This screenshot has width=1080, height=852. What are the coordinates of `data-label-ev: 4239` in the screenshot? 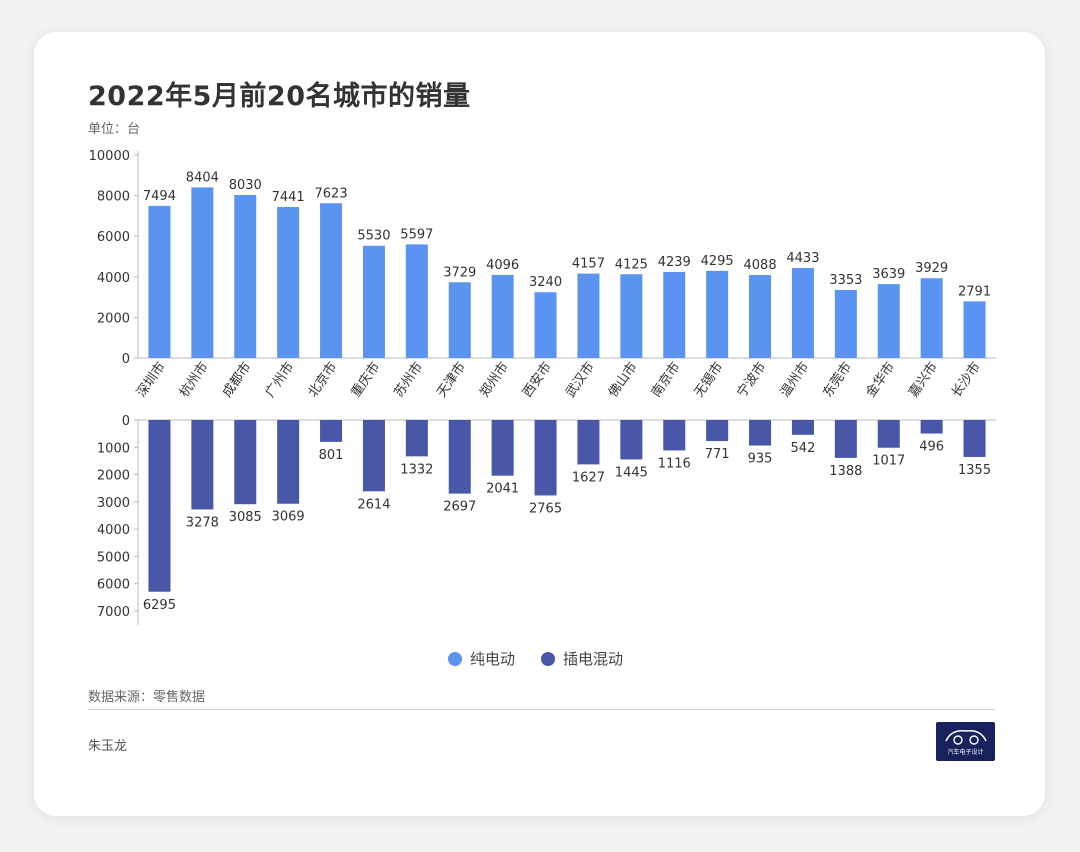 It's located at (674, 262).